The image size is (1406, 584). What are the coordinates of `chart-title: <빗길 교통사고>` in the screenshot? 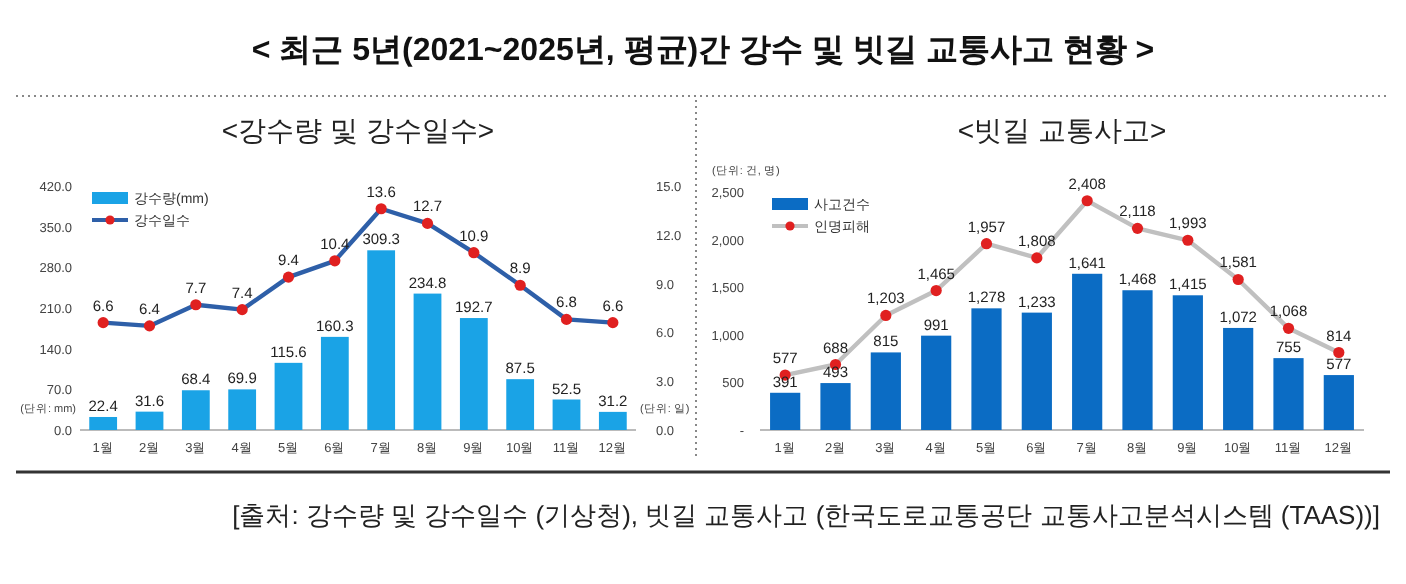 It's located at (1062, 130).